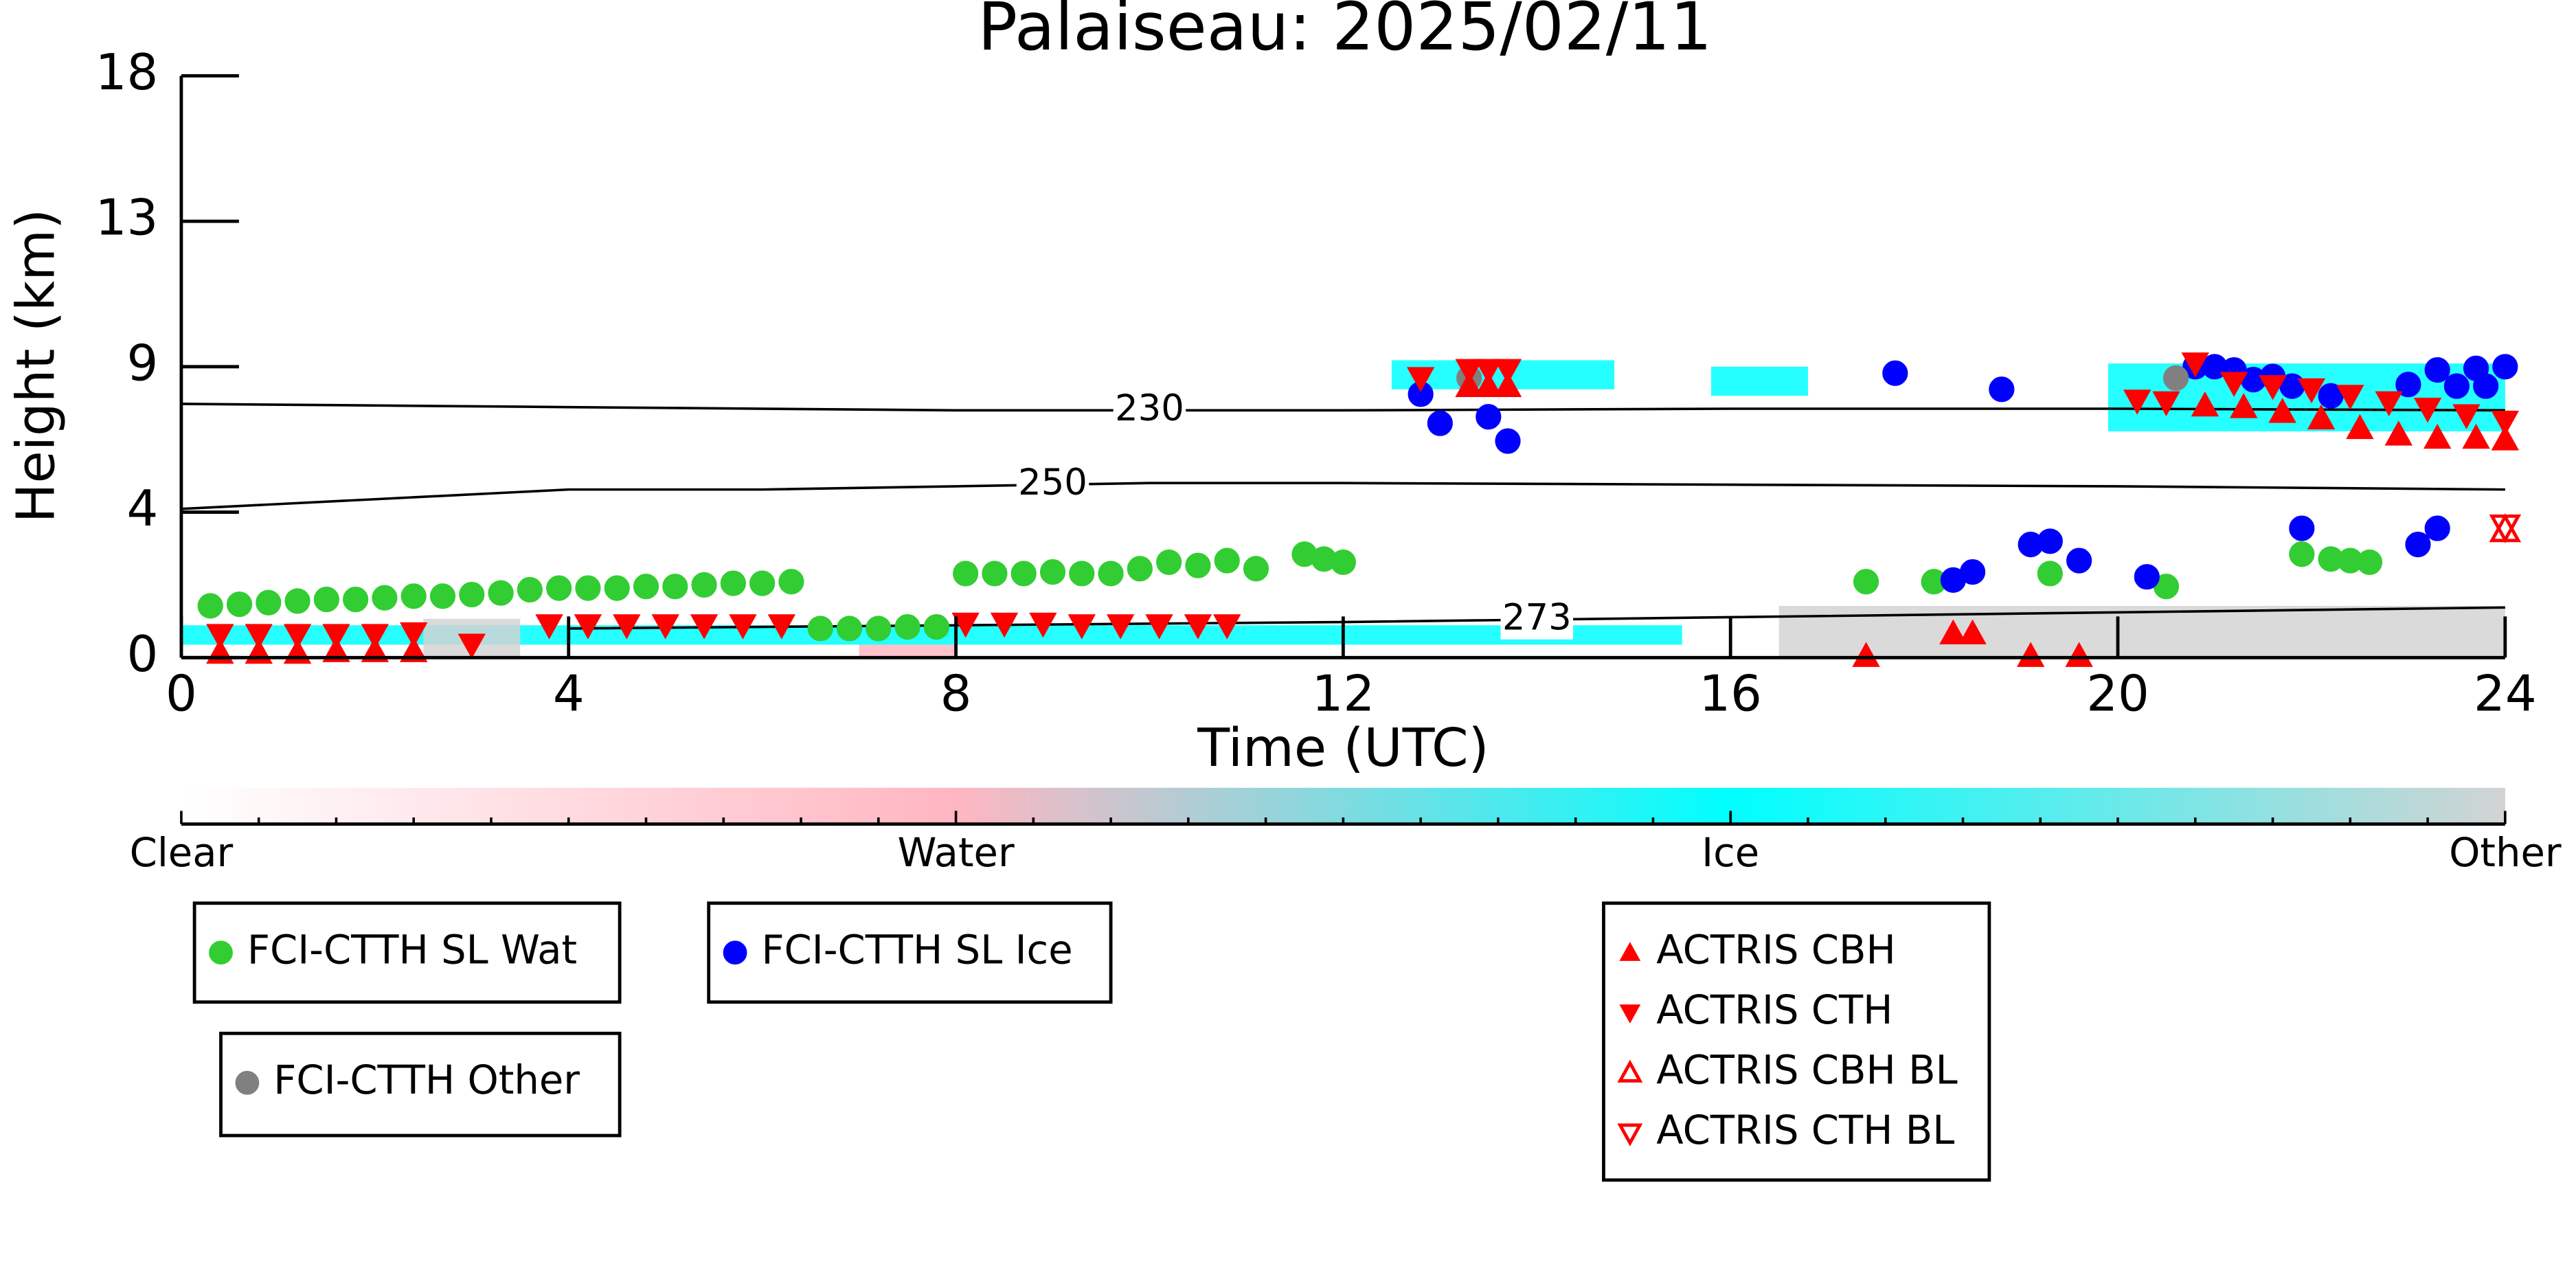  What do you see at coordinates (1343, 748) in the screenshot?
I see `x-axis-label: Time (UTC)` at bounding box center [1343, 748].